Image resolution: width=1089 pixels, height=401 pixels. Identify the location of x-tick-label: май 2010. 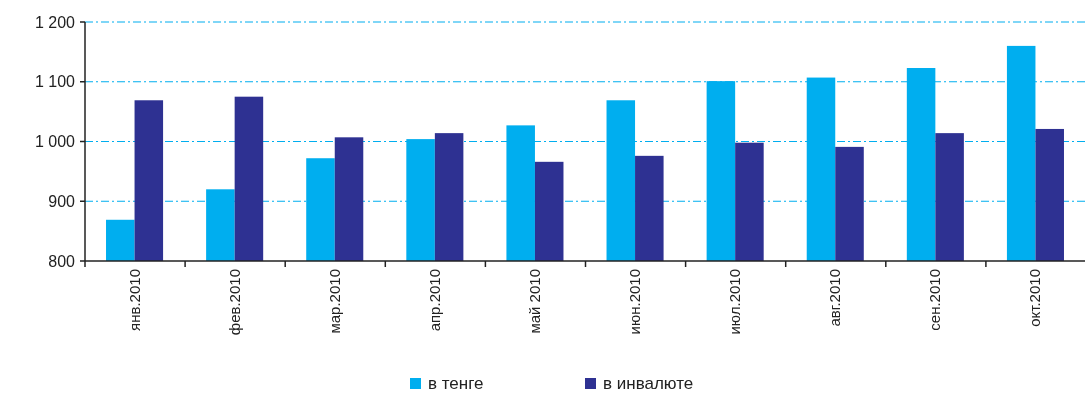
(534, 301).